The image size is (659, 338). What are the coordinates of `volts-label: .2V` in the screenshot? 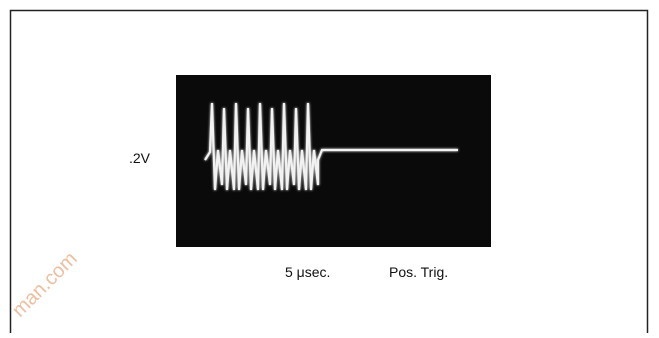 It's located at (140, 158).